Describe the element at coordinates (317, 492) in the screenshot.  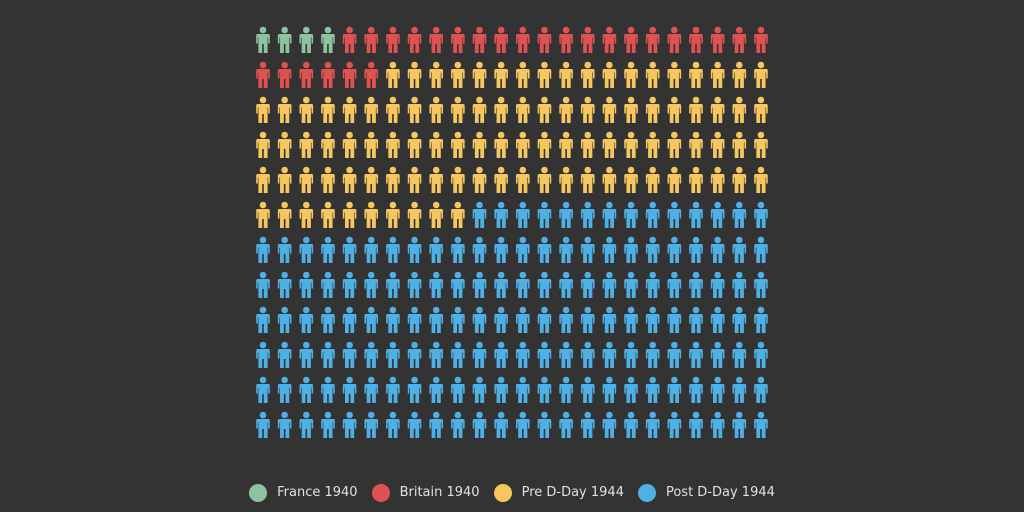
I see `legend-label: France 1940` at that location.